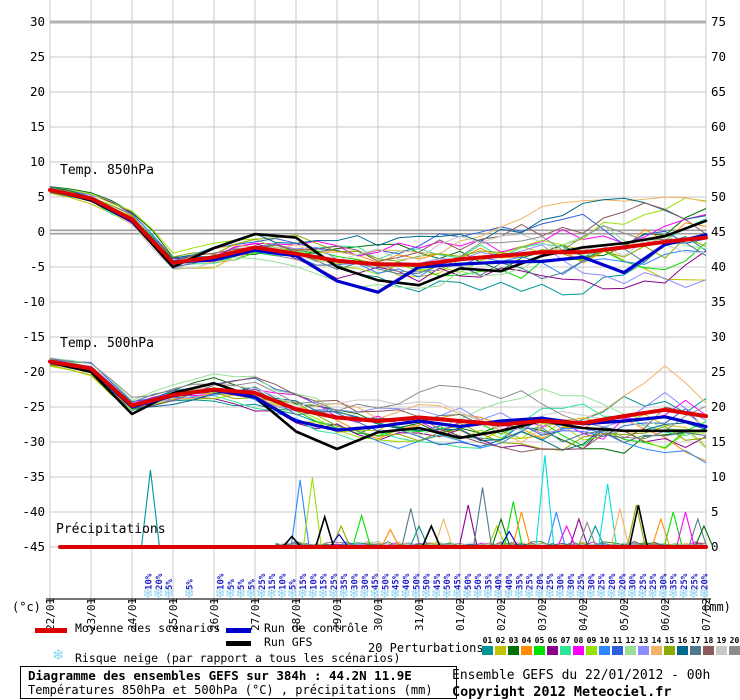 The width and height of the screenshot is (740, 700). Describe the element at coordinates (41, 196) in the screenshot. I see `svg-text: 5` at that location.